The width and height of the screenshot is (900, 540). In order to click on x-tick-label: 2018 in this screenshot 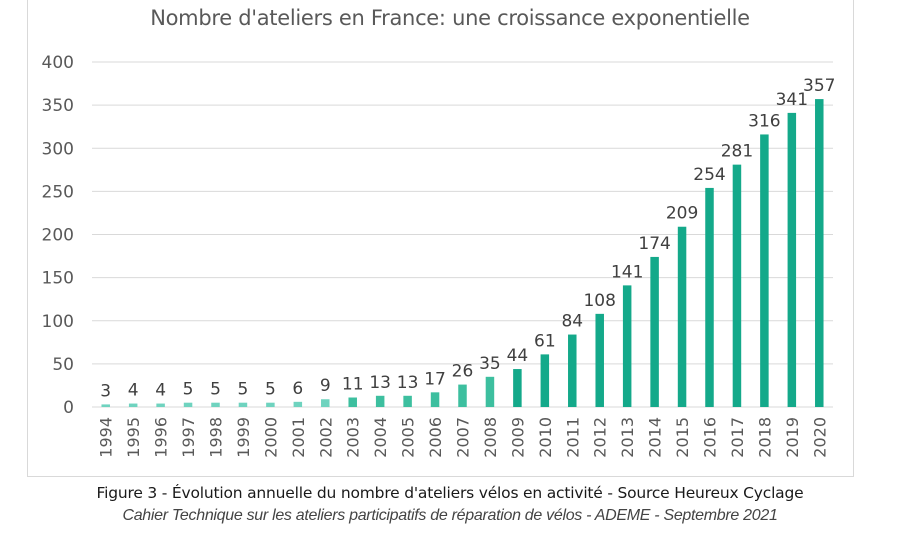, I will do `click(764, 437)`.